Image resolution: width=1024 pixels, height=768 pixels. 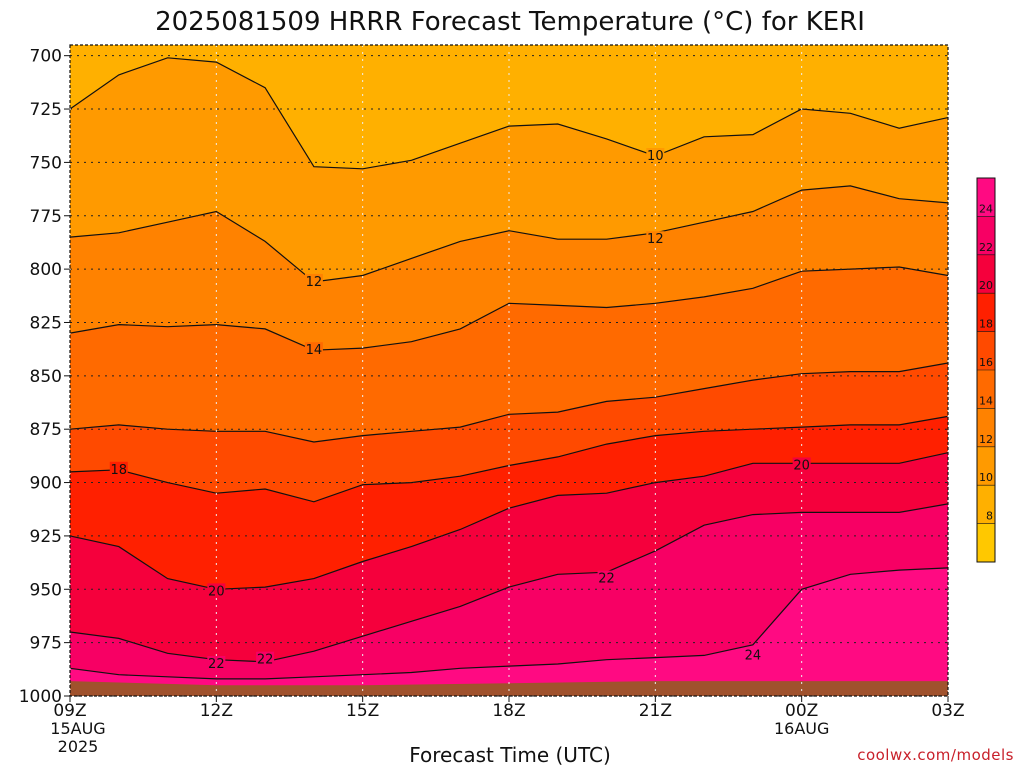 I want to click on x-tick-label: 18Z, so click(x=508, y=711).